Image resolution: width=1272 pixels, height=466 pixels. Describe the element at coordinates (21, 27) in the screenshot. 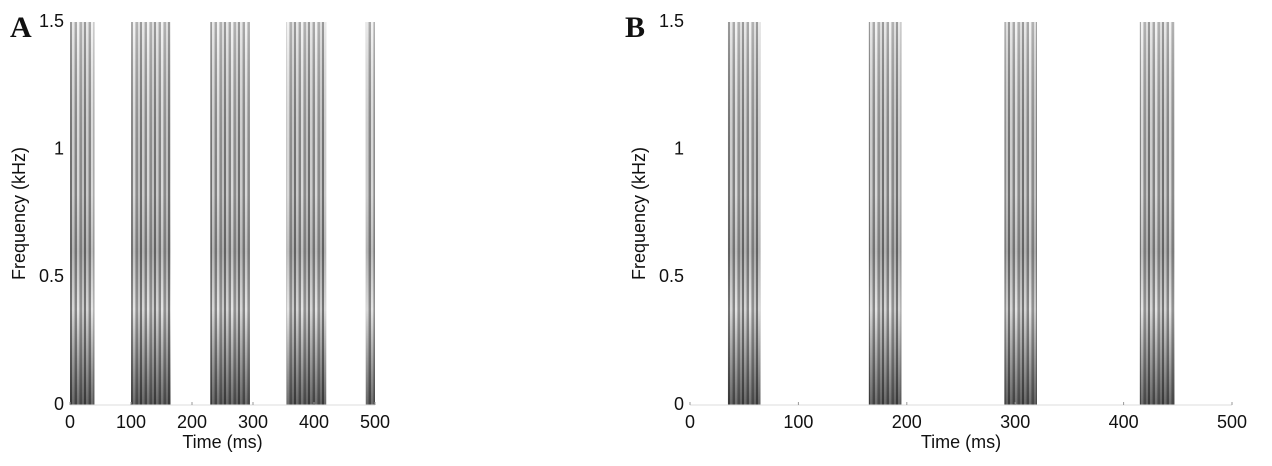

I see `panel-label: A` at that location.